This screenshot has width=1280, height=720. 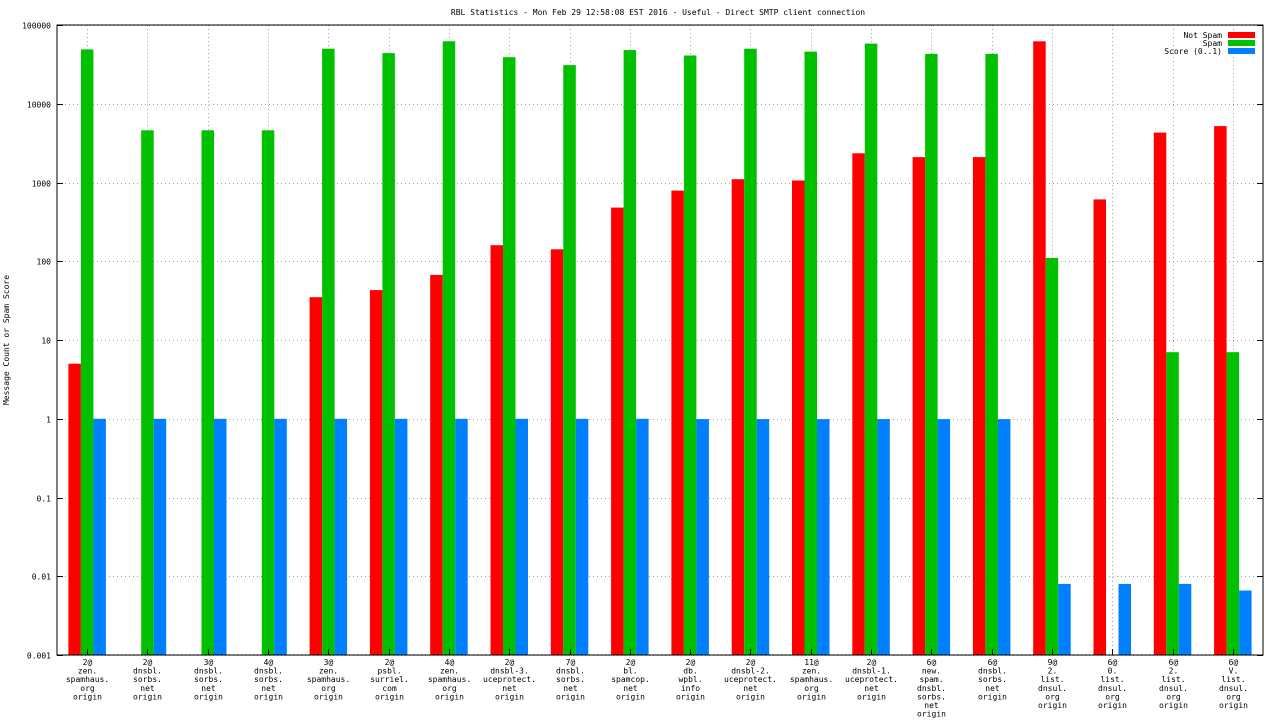 What do you see at coordinates (268, 679) in the screenshot?
I see `x-tick-label: 4@ dnsbl. sorbs. net origin` at bounding box center [268, 679].